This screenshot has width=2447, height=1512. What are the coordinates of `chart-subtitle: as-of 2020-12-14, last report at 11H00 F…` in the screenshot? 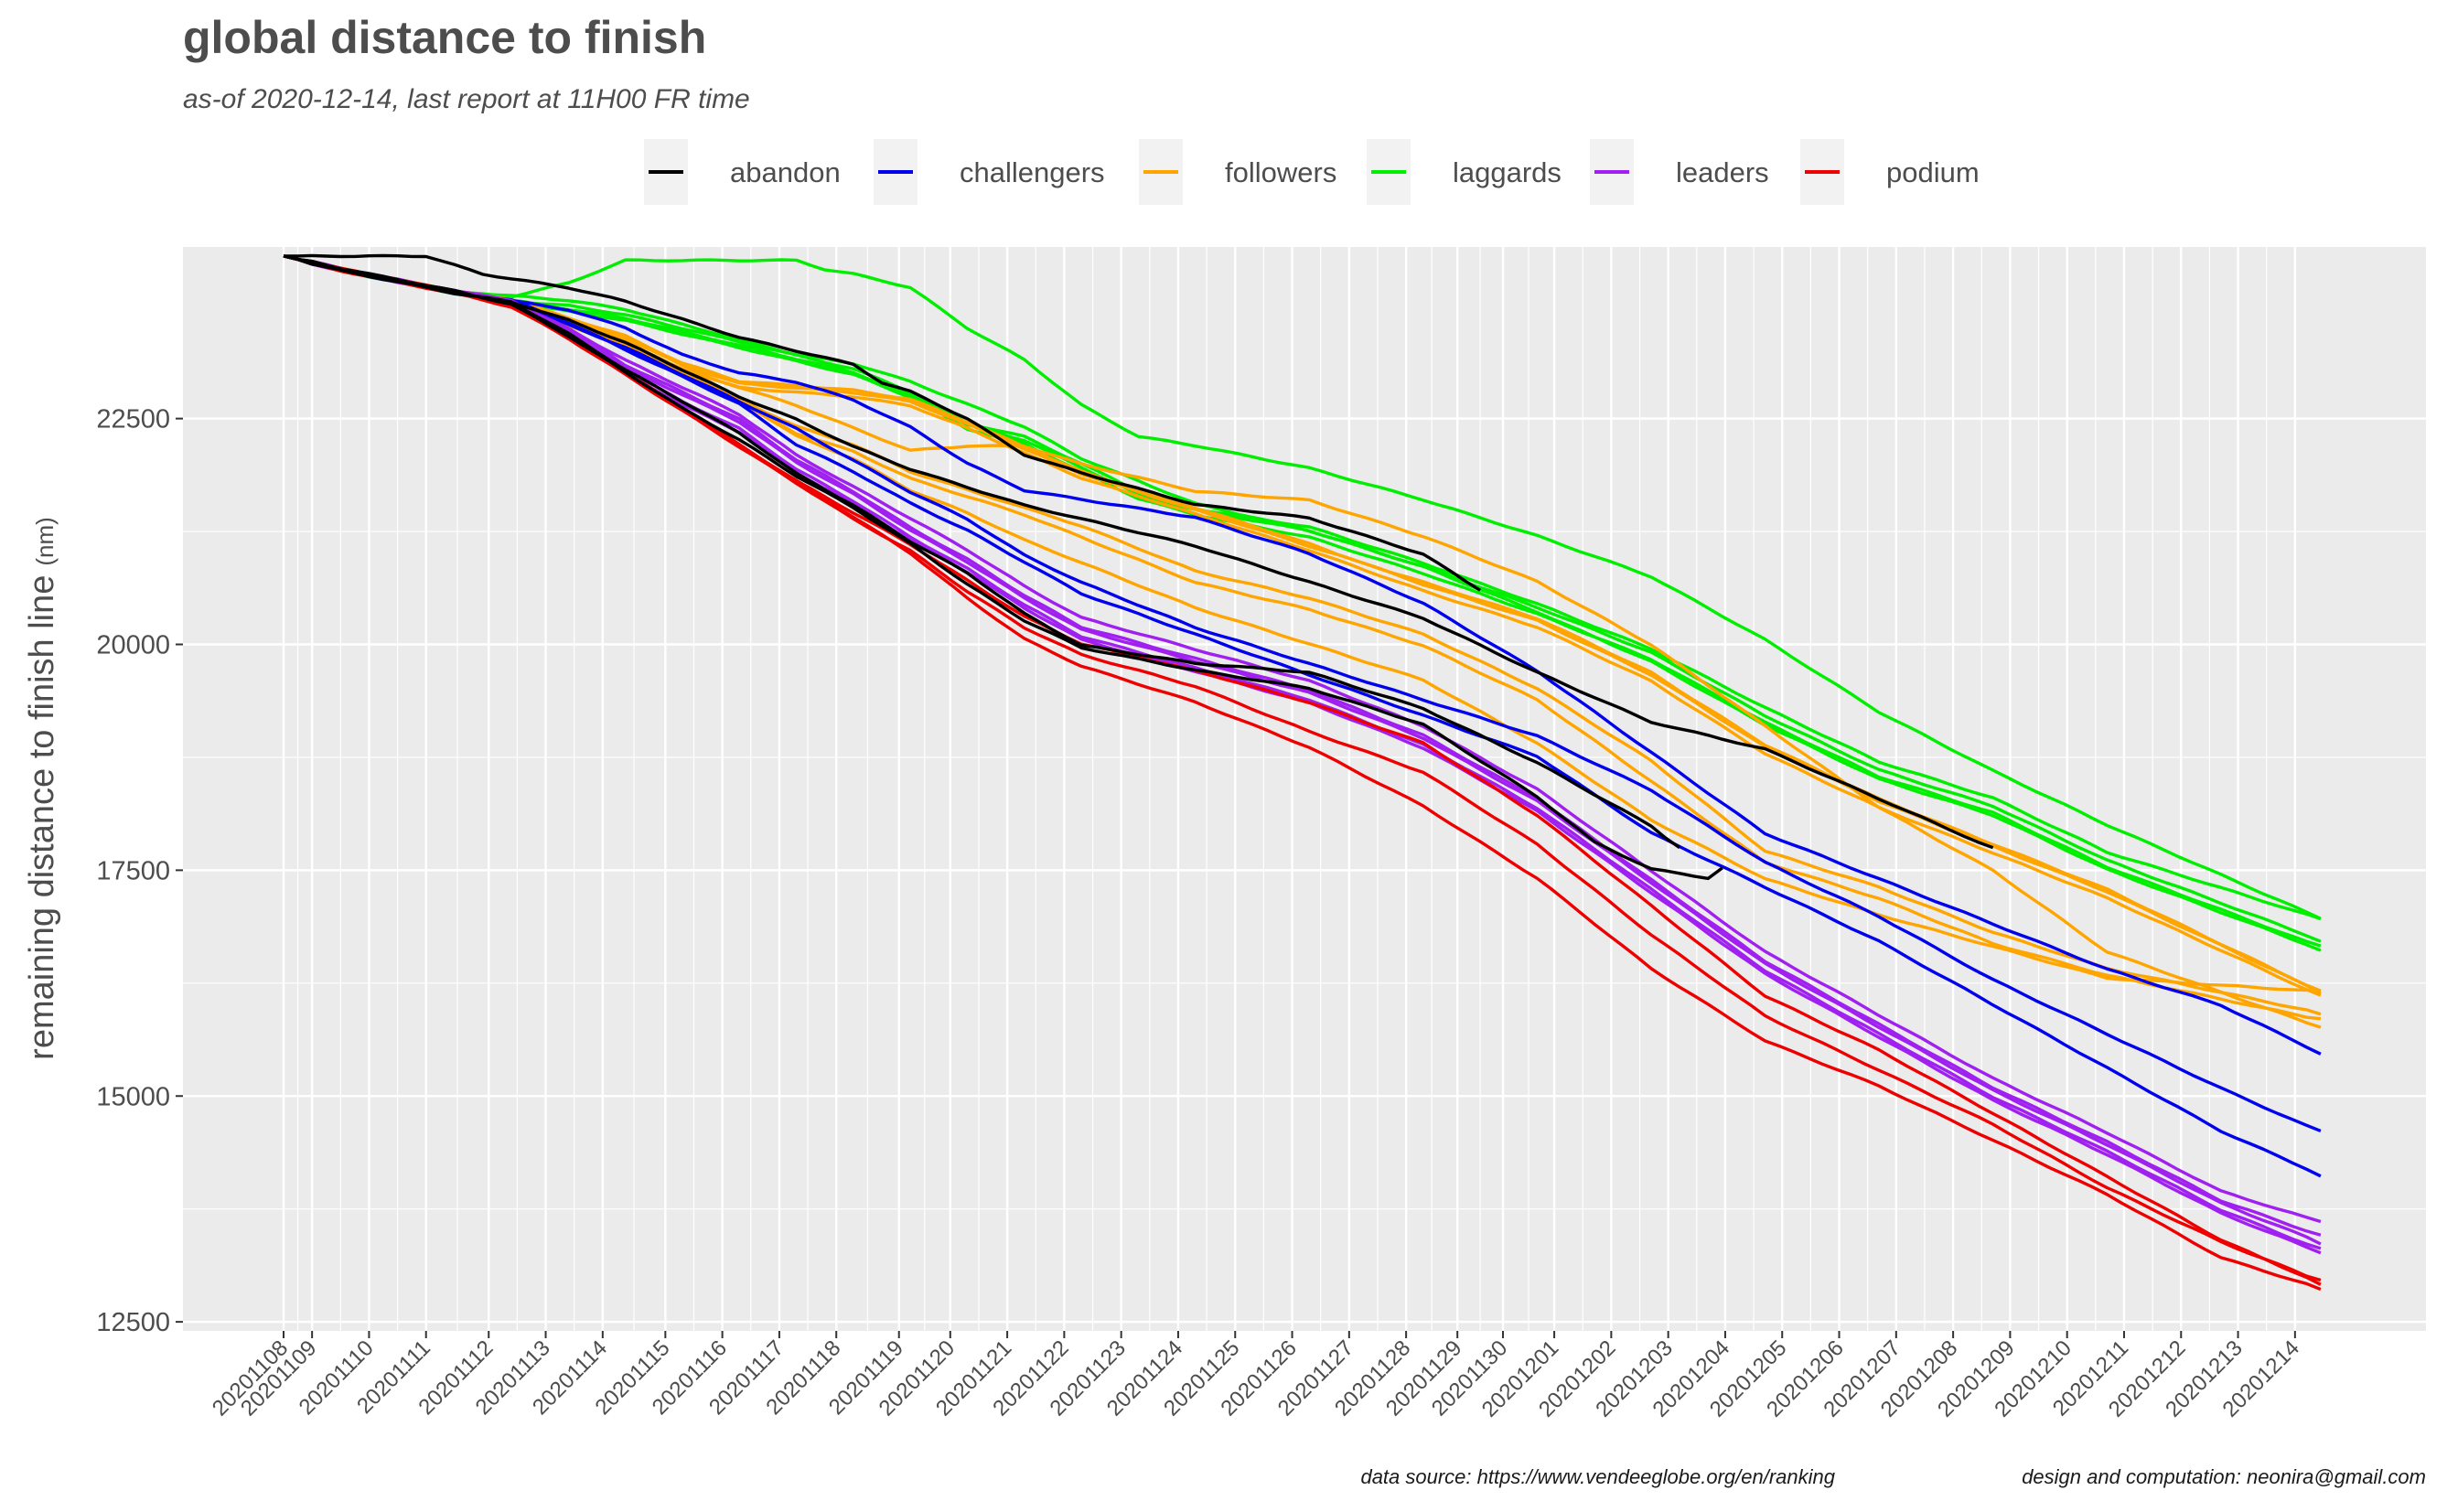 It's located at (466, 99).